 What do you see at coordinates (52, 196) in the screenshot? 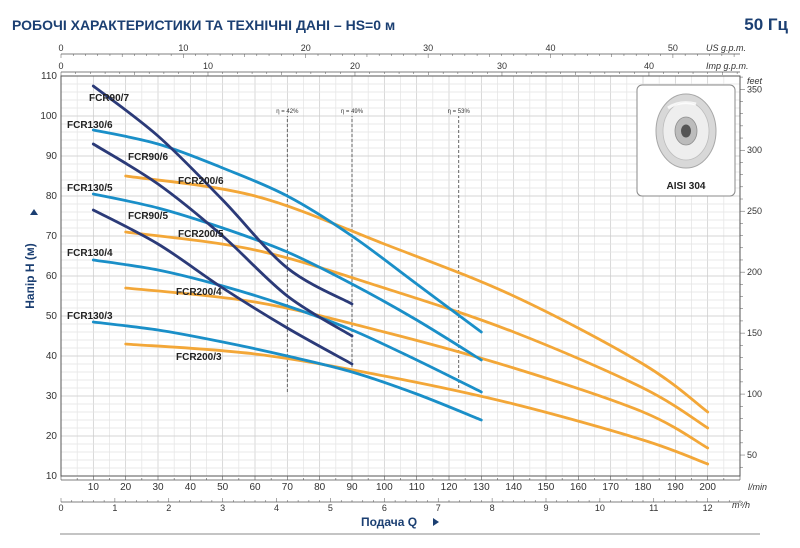
I see `y-tick-label: 80` at bounding box center [52, 196].